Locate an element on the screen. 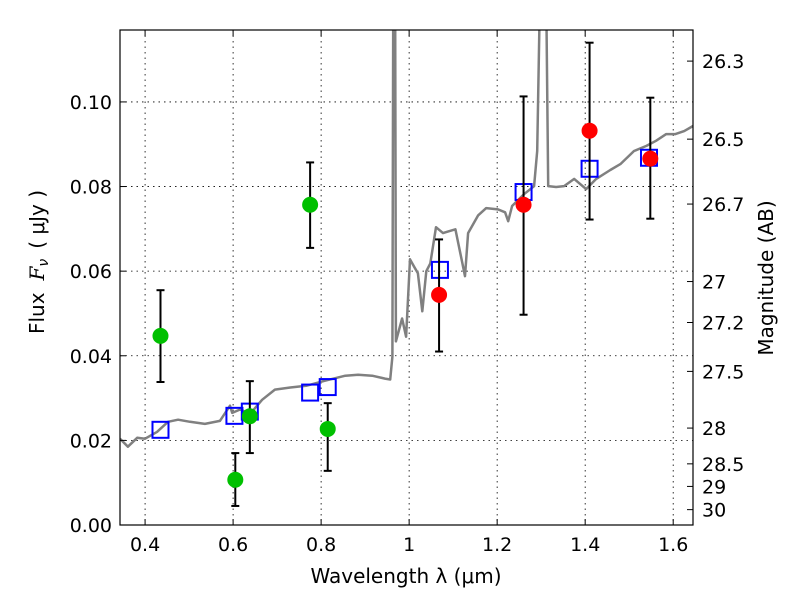  y2-tick-label: 26.5 is located at coordinates (723, 140).